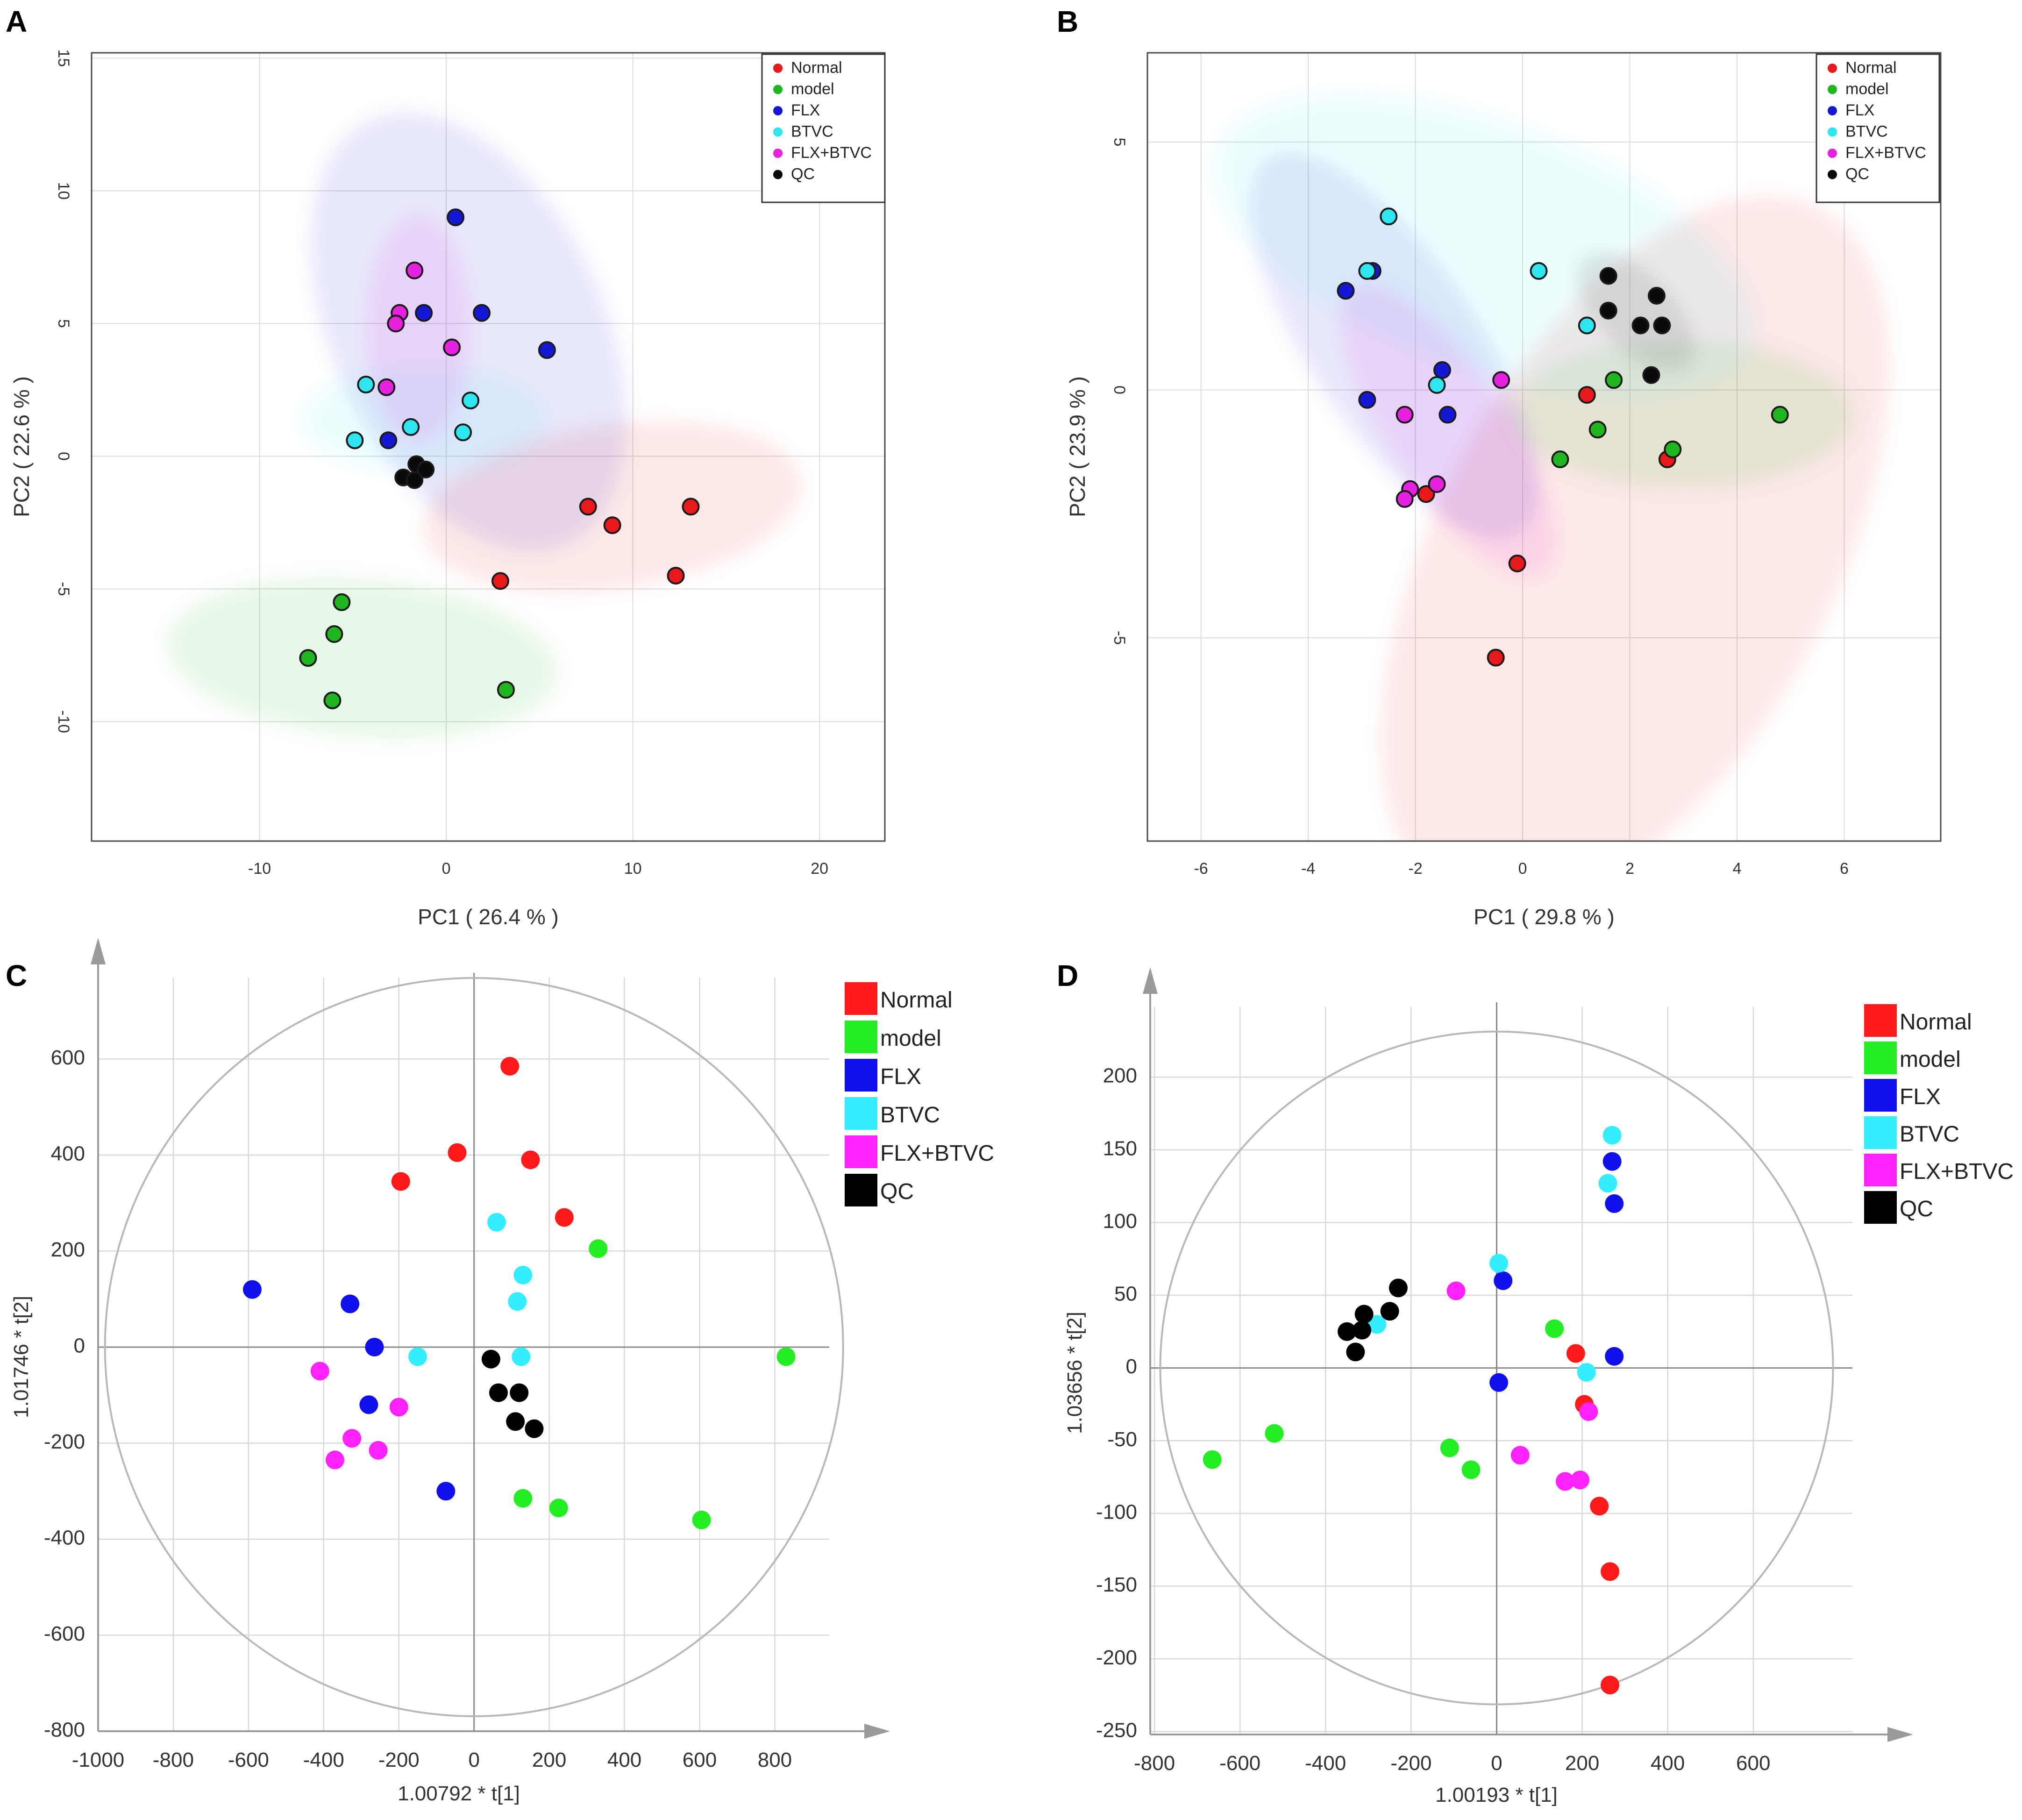  Describe the element at coordinates (1880, 1095) in the screenshot. I see `legend-swatch-flx` at that location.